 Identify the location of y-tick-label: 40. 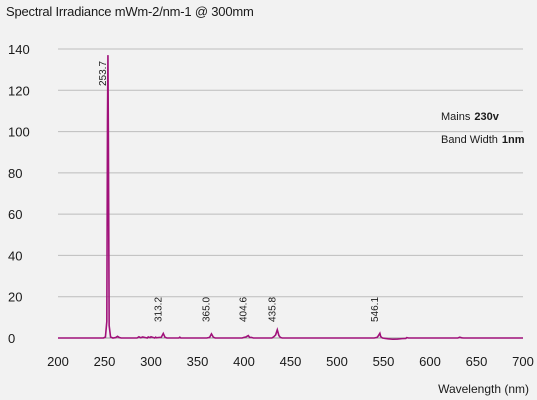
(15, 255).